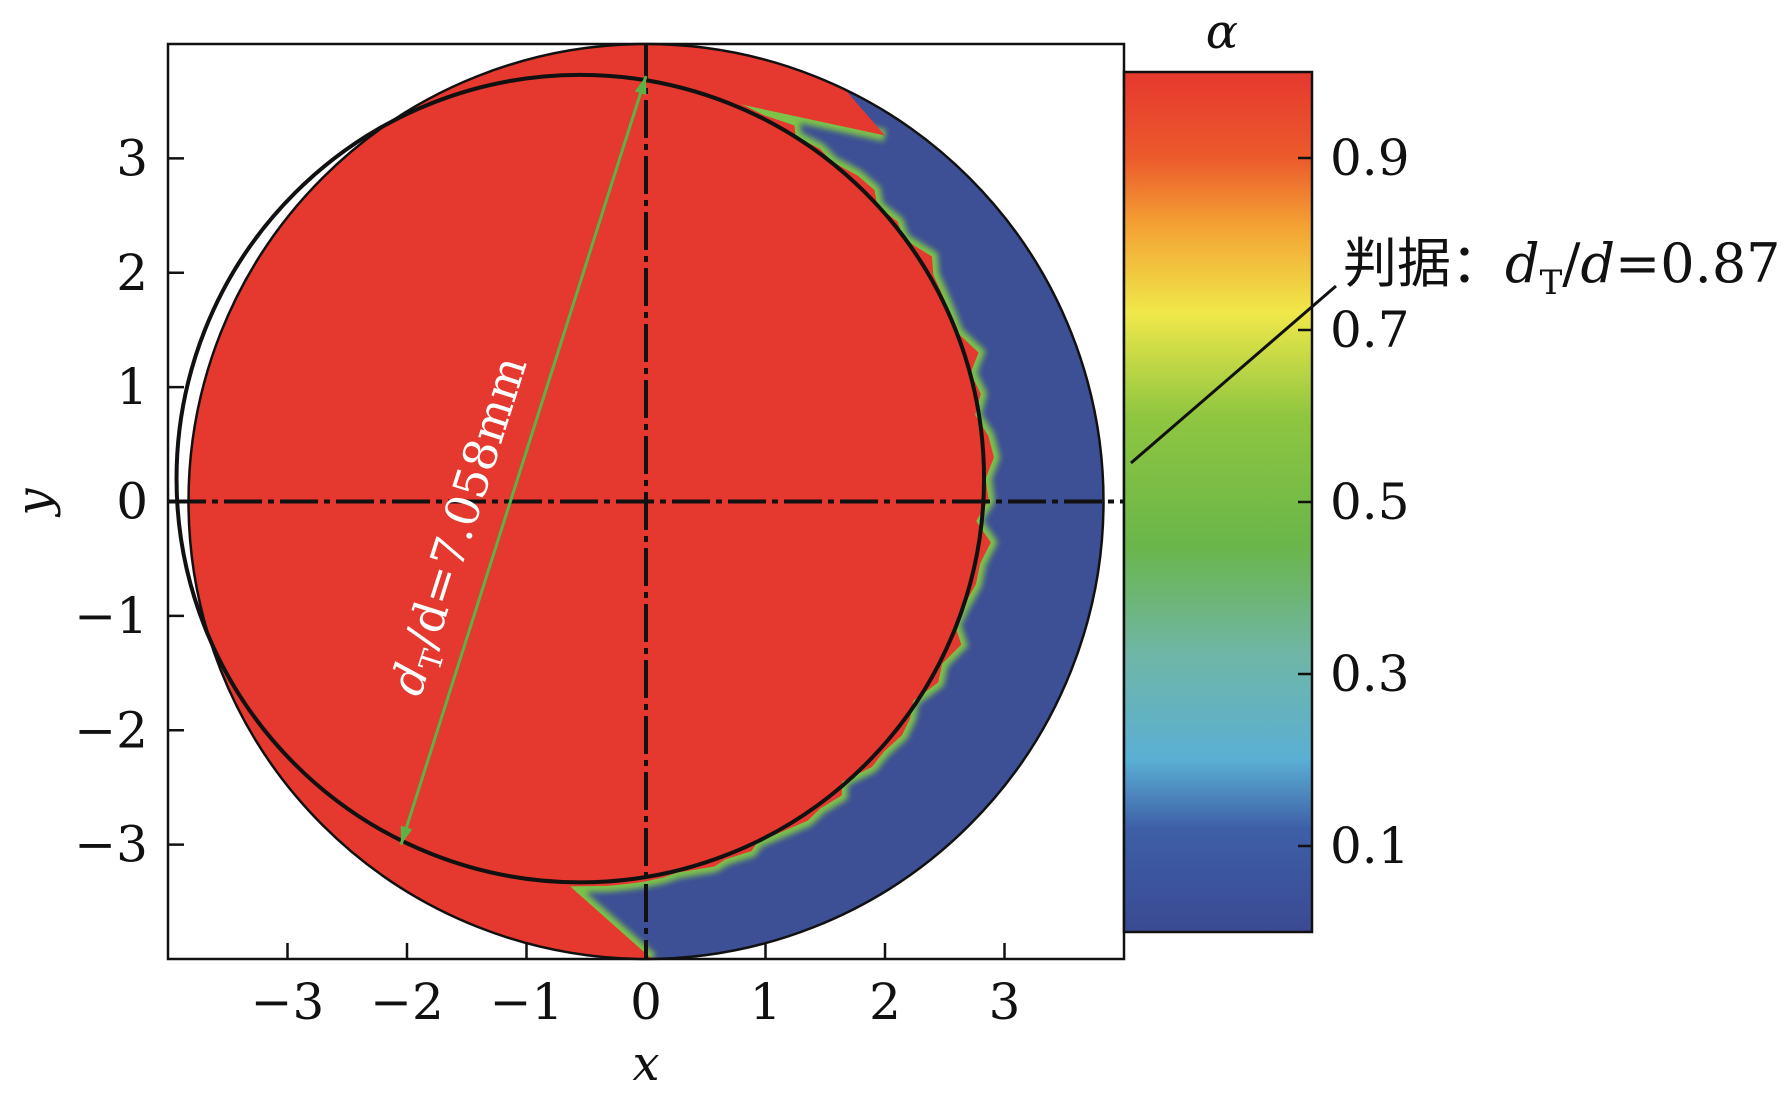  I want to click on colorbar-tick-label: 0.3, so click(1370, 674).